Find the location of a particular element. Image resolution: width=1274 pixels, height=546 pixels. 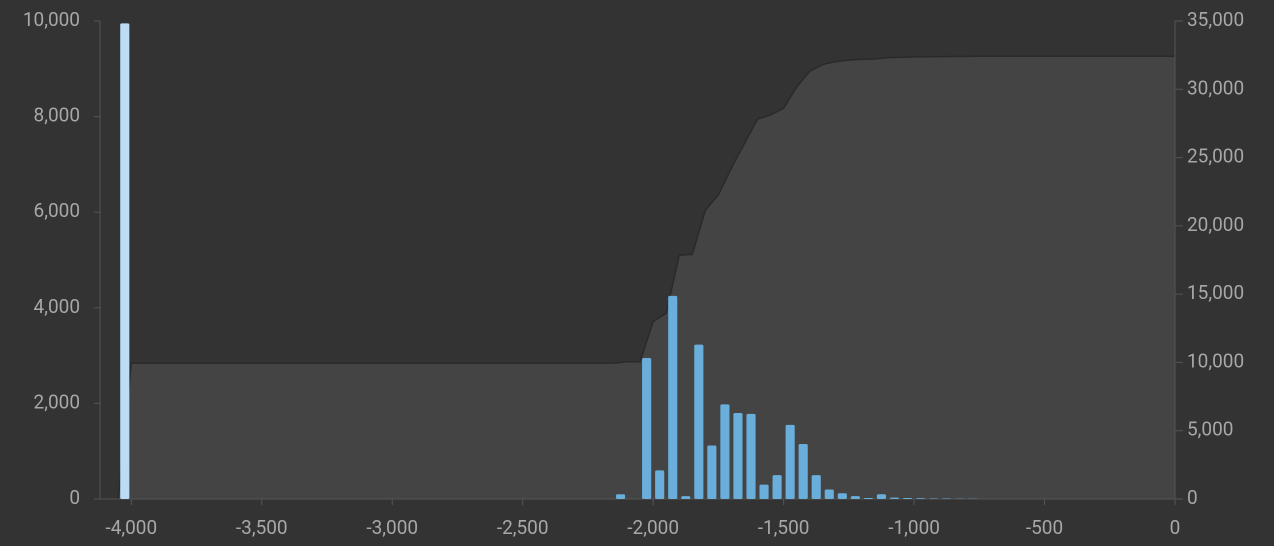

y-tick-label: 10,000 is located at coordinates (51, 19).